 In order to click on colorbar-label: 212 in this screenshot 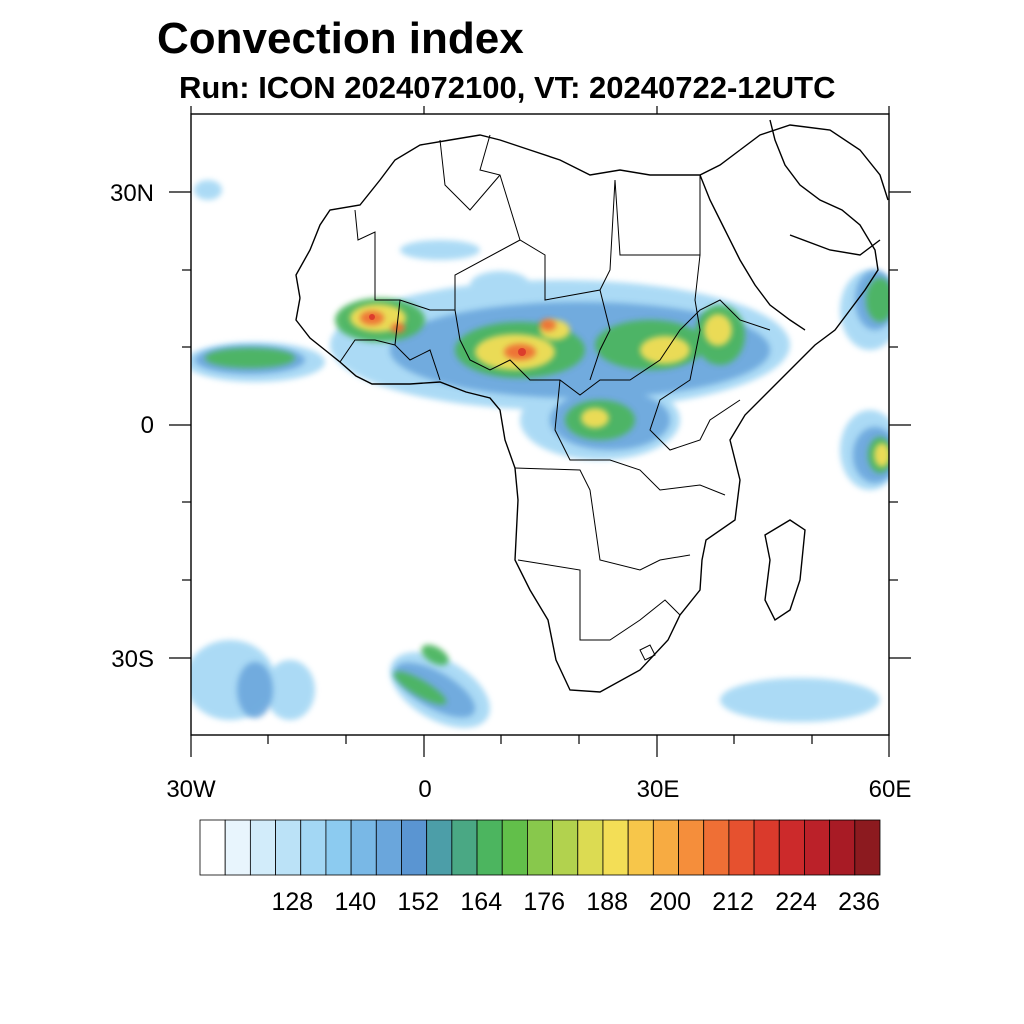, I will do `click(733, 902)`.